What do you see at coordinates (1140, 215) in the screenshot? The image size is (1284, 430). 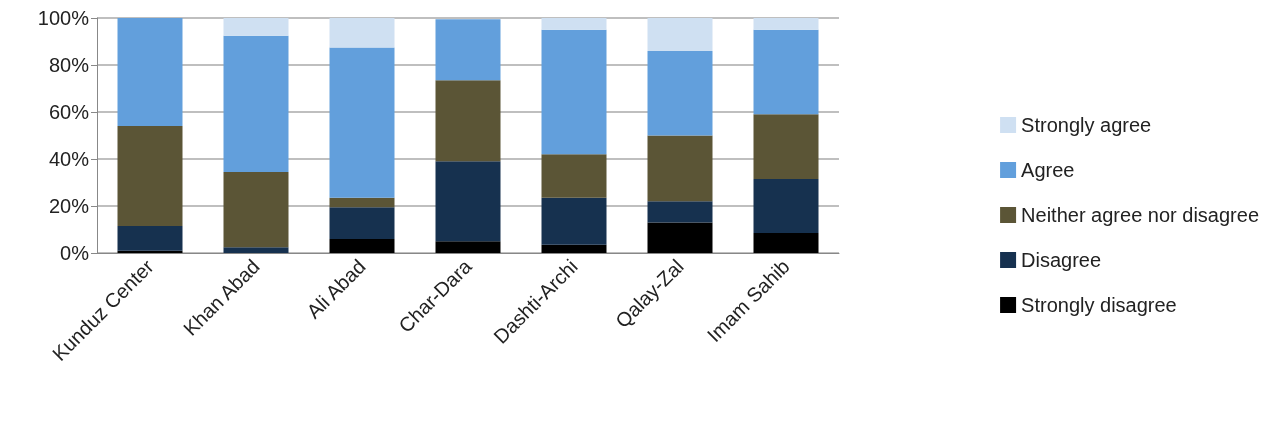 I see `legend-label: Neither agree nor disagree` at bounding box center [1140, 215].